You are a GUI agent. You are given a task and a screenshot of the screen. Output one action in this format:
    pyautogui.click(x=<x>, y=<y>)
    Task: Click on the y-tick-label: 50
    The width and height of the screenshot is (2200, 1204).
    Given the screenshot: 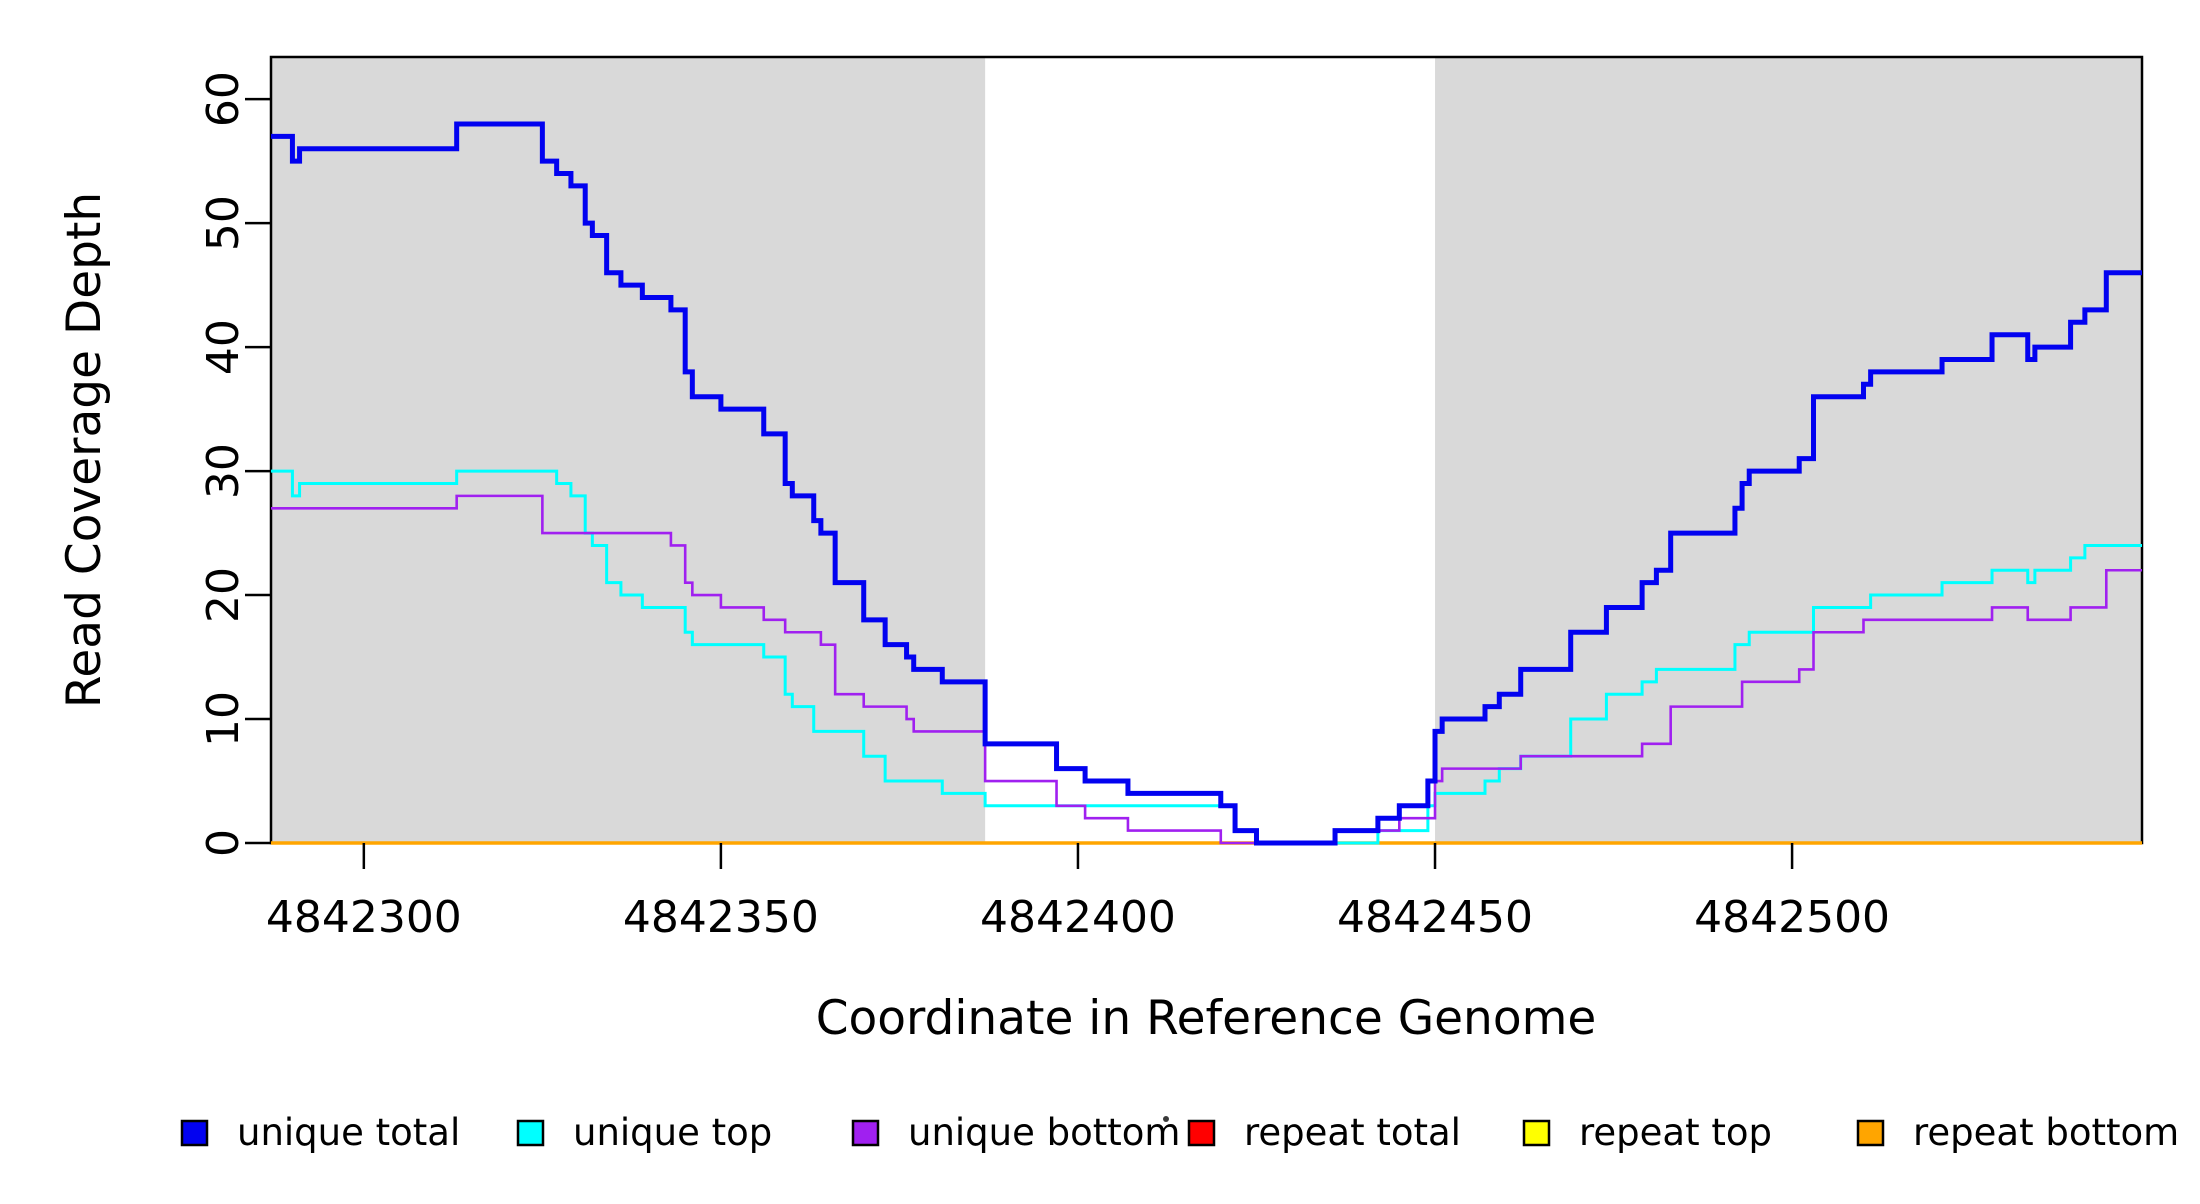 What is the action you would take?
    pyautogui.click(x=223, y=223)
    